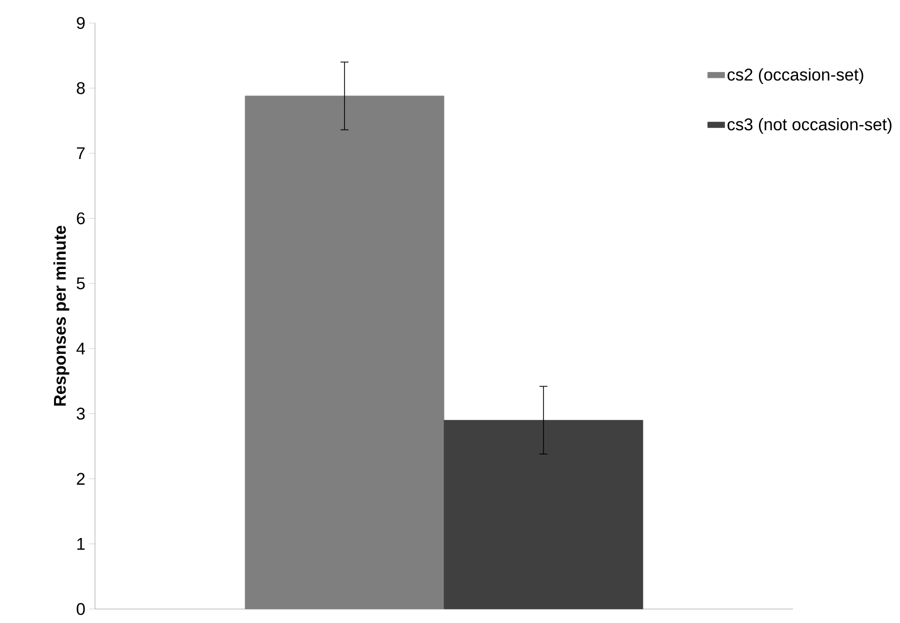 This screenshot has width=900, height=623. Describe the element at coordinates (80, 284) in the screenshot. I see `y-tick-label: 5` at that location.